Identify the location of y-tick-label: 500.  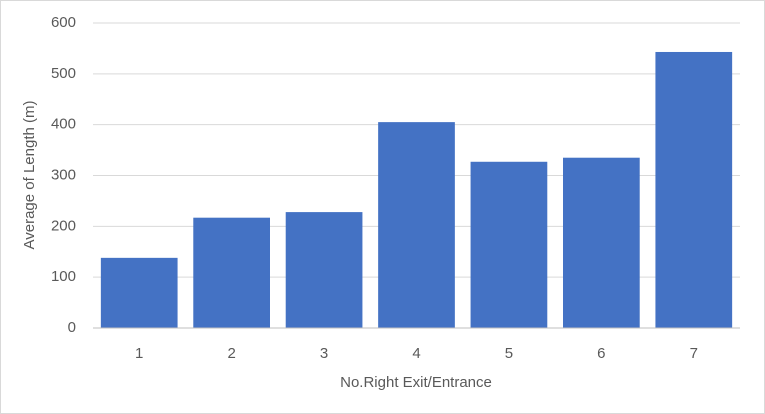
(63, 73).